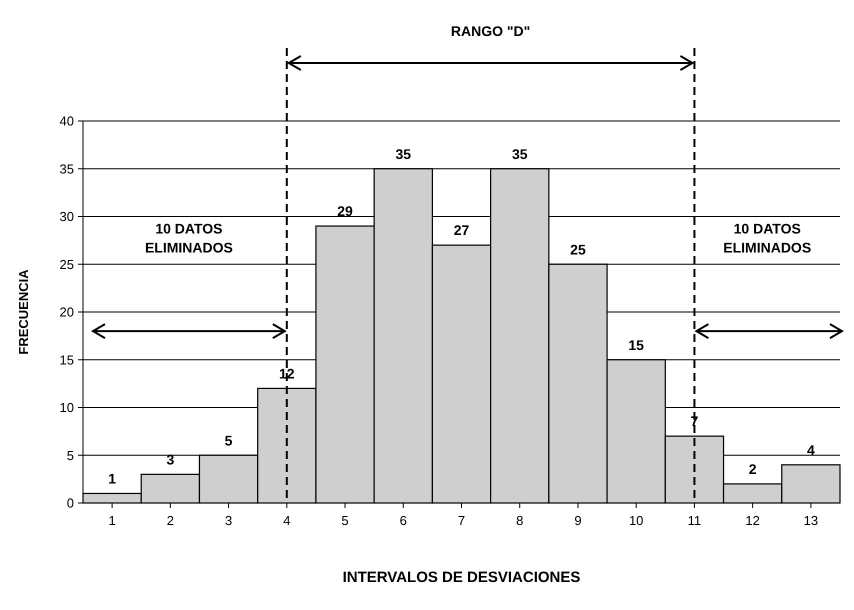  Describe the element at coordinates (578, 249) in the screenshot. I see `data-label: 25` at that location.